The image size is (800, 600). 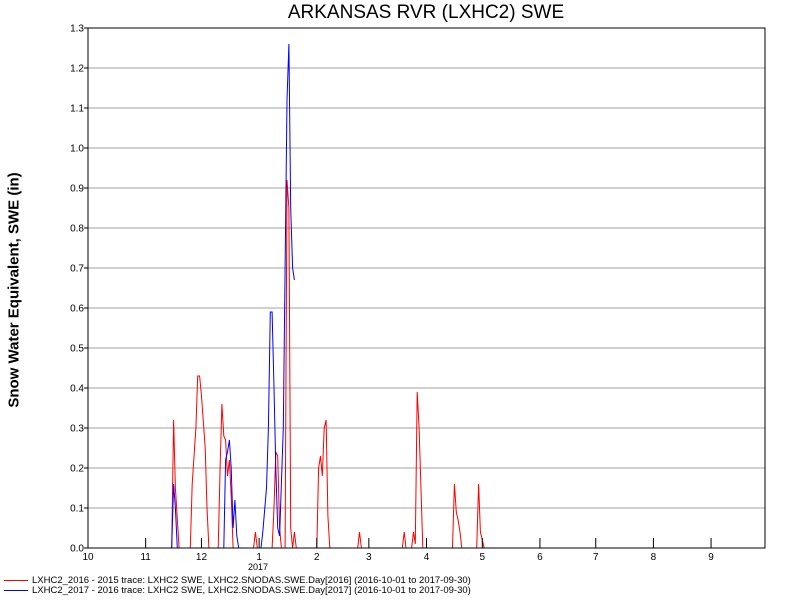 What do you see at coordinates (202, 557) in the screenshot?
I see `x-tick-label: 12` at bounding box center [202, 557].